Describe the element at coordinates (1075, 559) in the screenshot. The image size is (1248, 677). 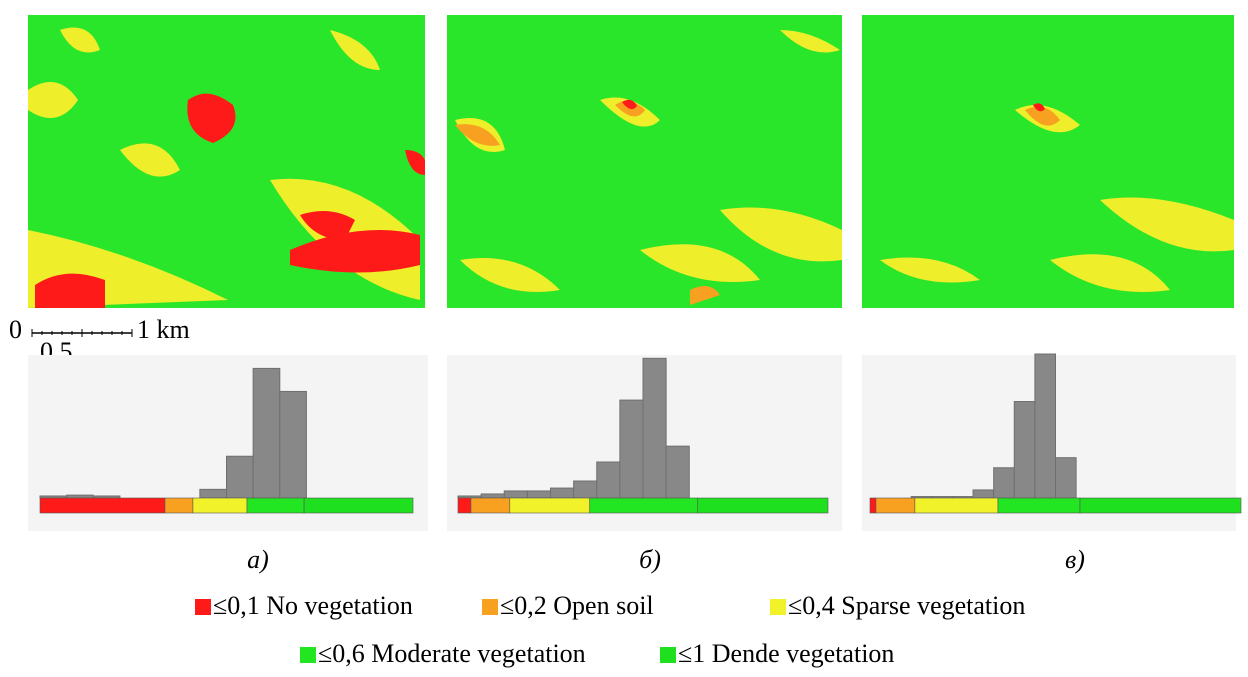
I see `panel-caption: в)` at that location.